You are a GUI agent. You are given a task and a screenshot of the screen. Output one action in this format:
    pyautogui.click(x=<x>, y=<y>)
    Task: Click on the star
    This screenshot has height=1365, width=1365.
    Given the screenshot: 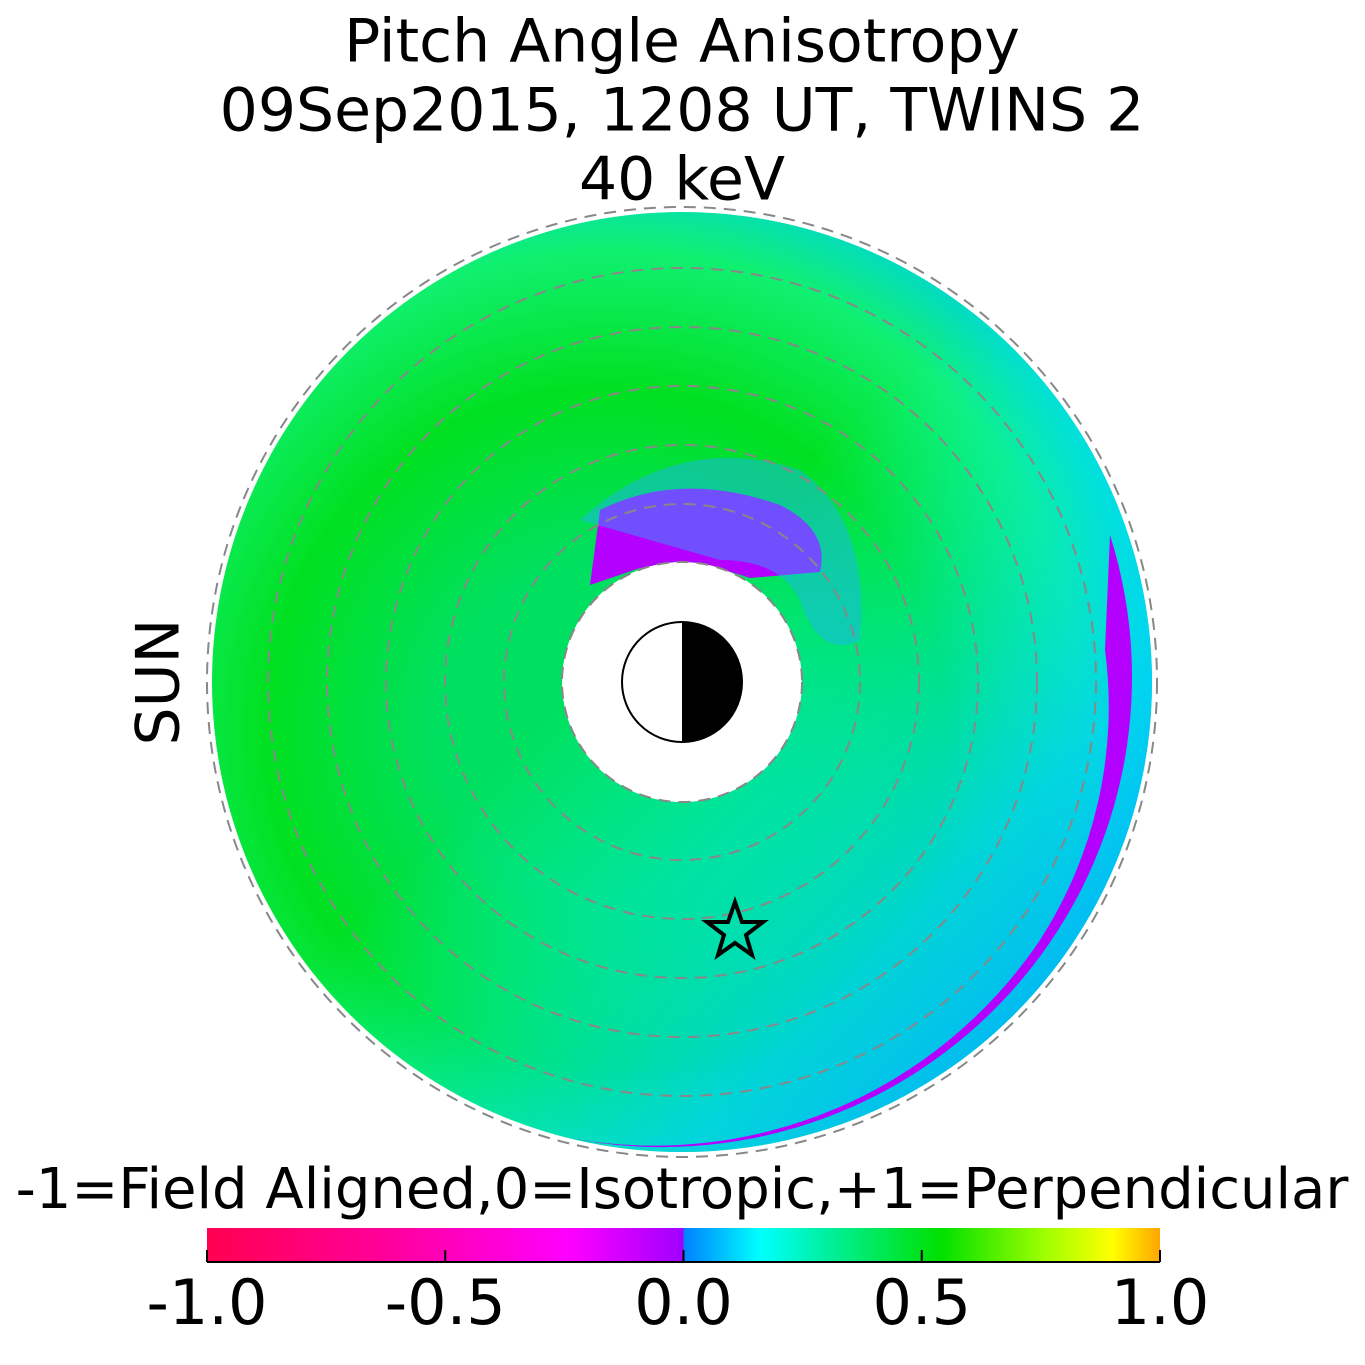 What is the action you would take?
    pyautogui.click(x=735, y=927)
    